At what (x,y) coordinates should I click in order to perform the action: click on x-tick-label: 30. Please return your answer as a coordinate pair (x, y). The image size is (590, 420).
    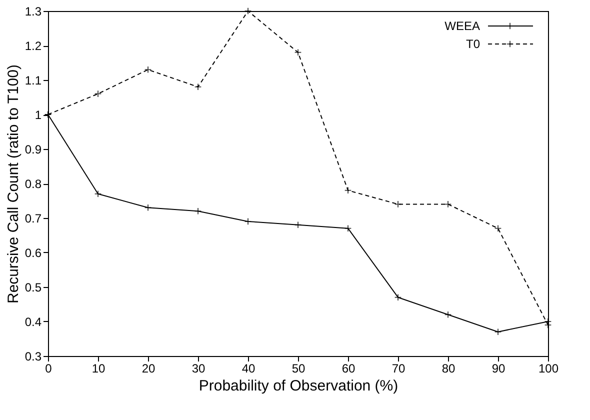
    Looking at the image, I should click on (199, 369).